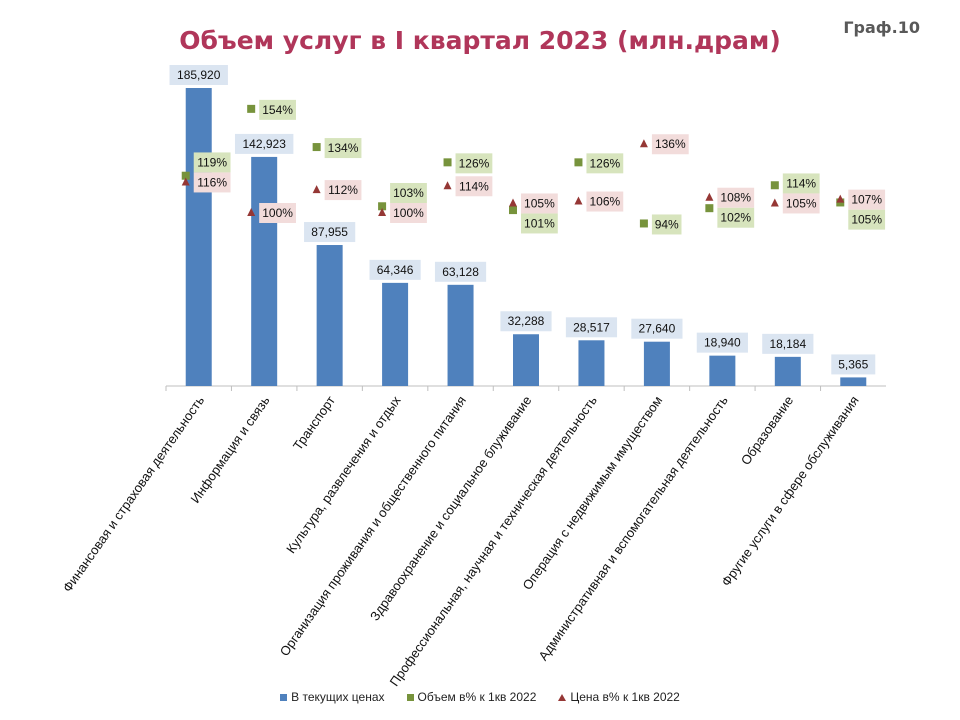  What do you see at coordinates (314, 423) in the screenshot?
I see `category-label: Транспорт` at bounding box center [314, 423].